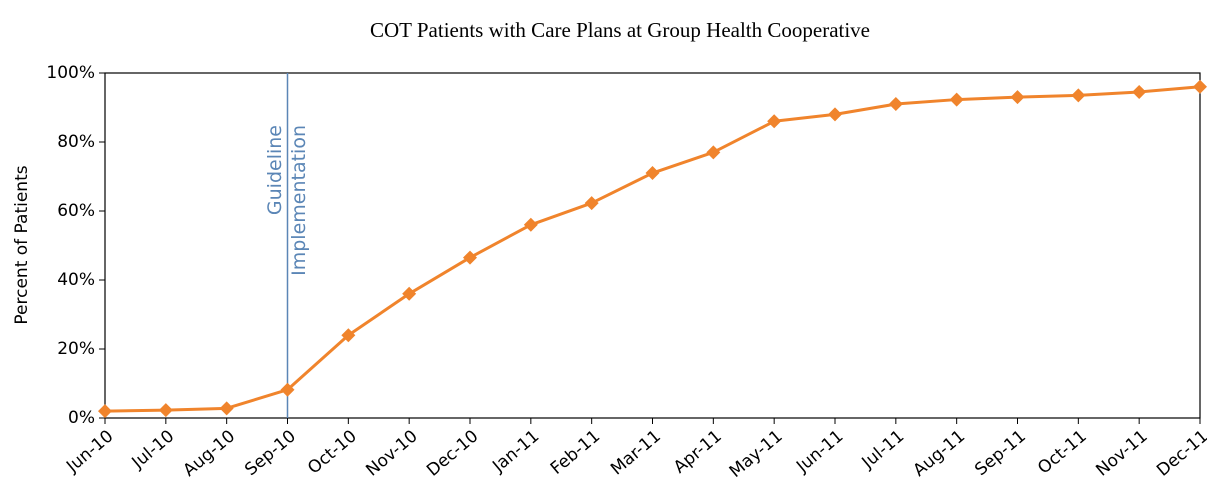 This screenshot has width=1207, height=502. What do you see at coordinates (819, 451) in the screenshot?
I see `x-tick-label: Jun-11` at bounding box center [819, 451].